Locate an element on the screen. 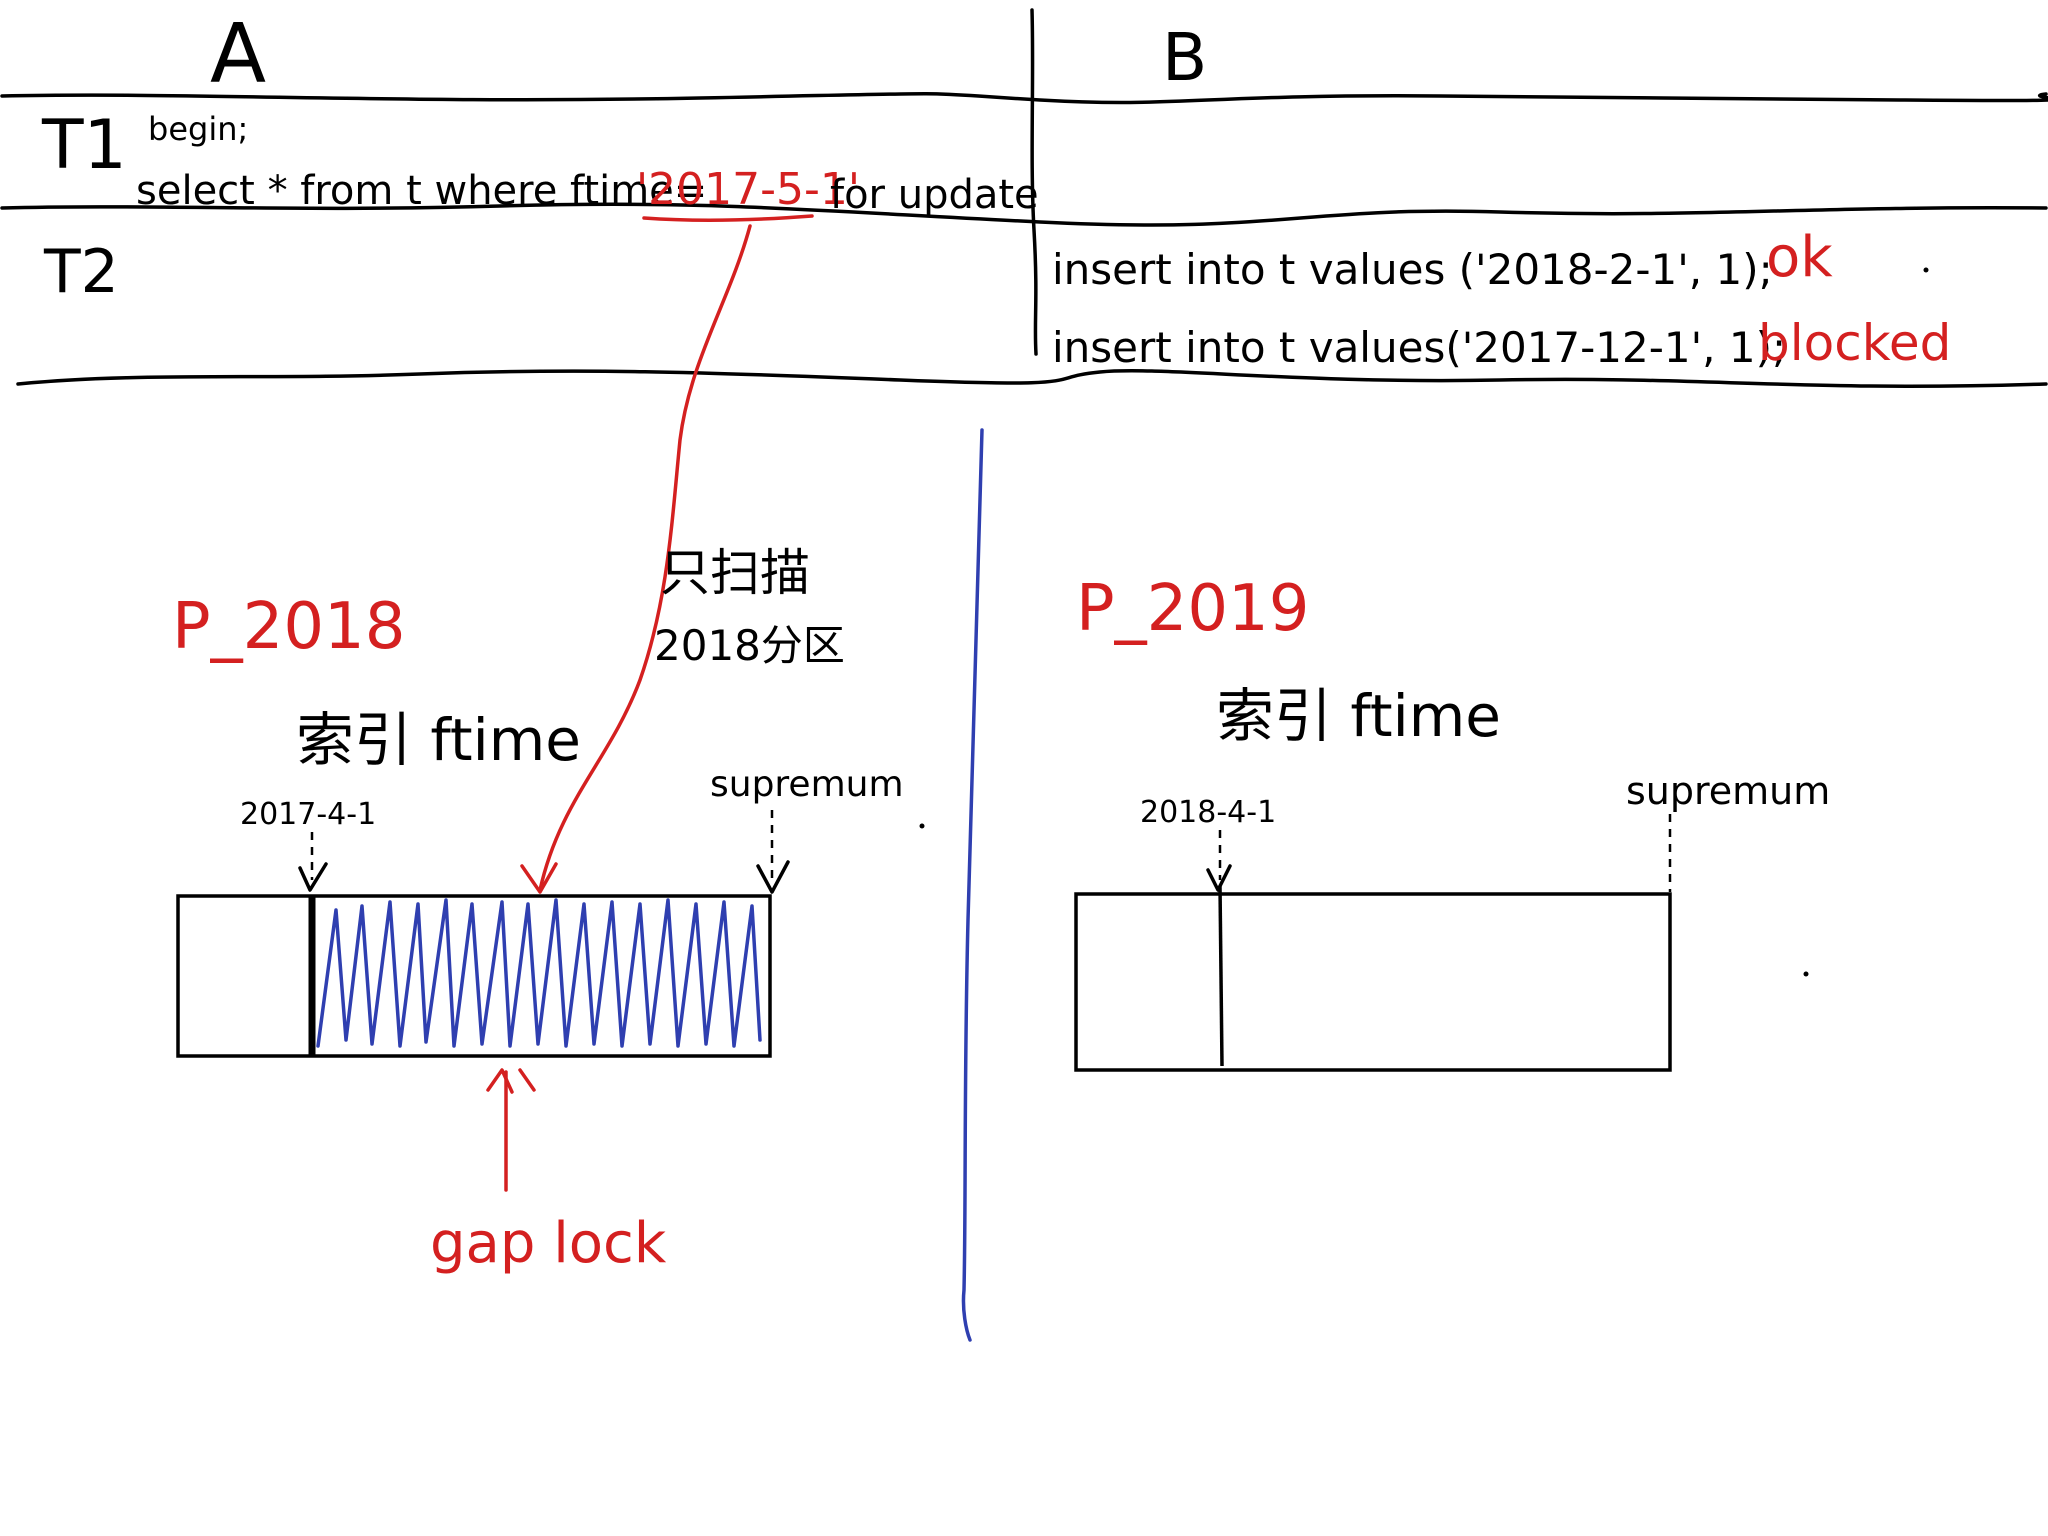 The image size is (2048, 1536). table-mid-line is located at coordinates (1024, 214).